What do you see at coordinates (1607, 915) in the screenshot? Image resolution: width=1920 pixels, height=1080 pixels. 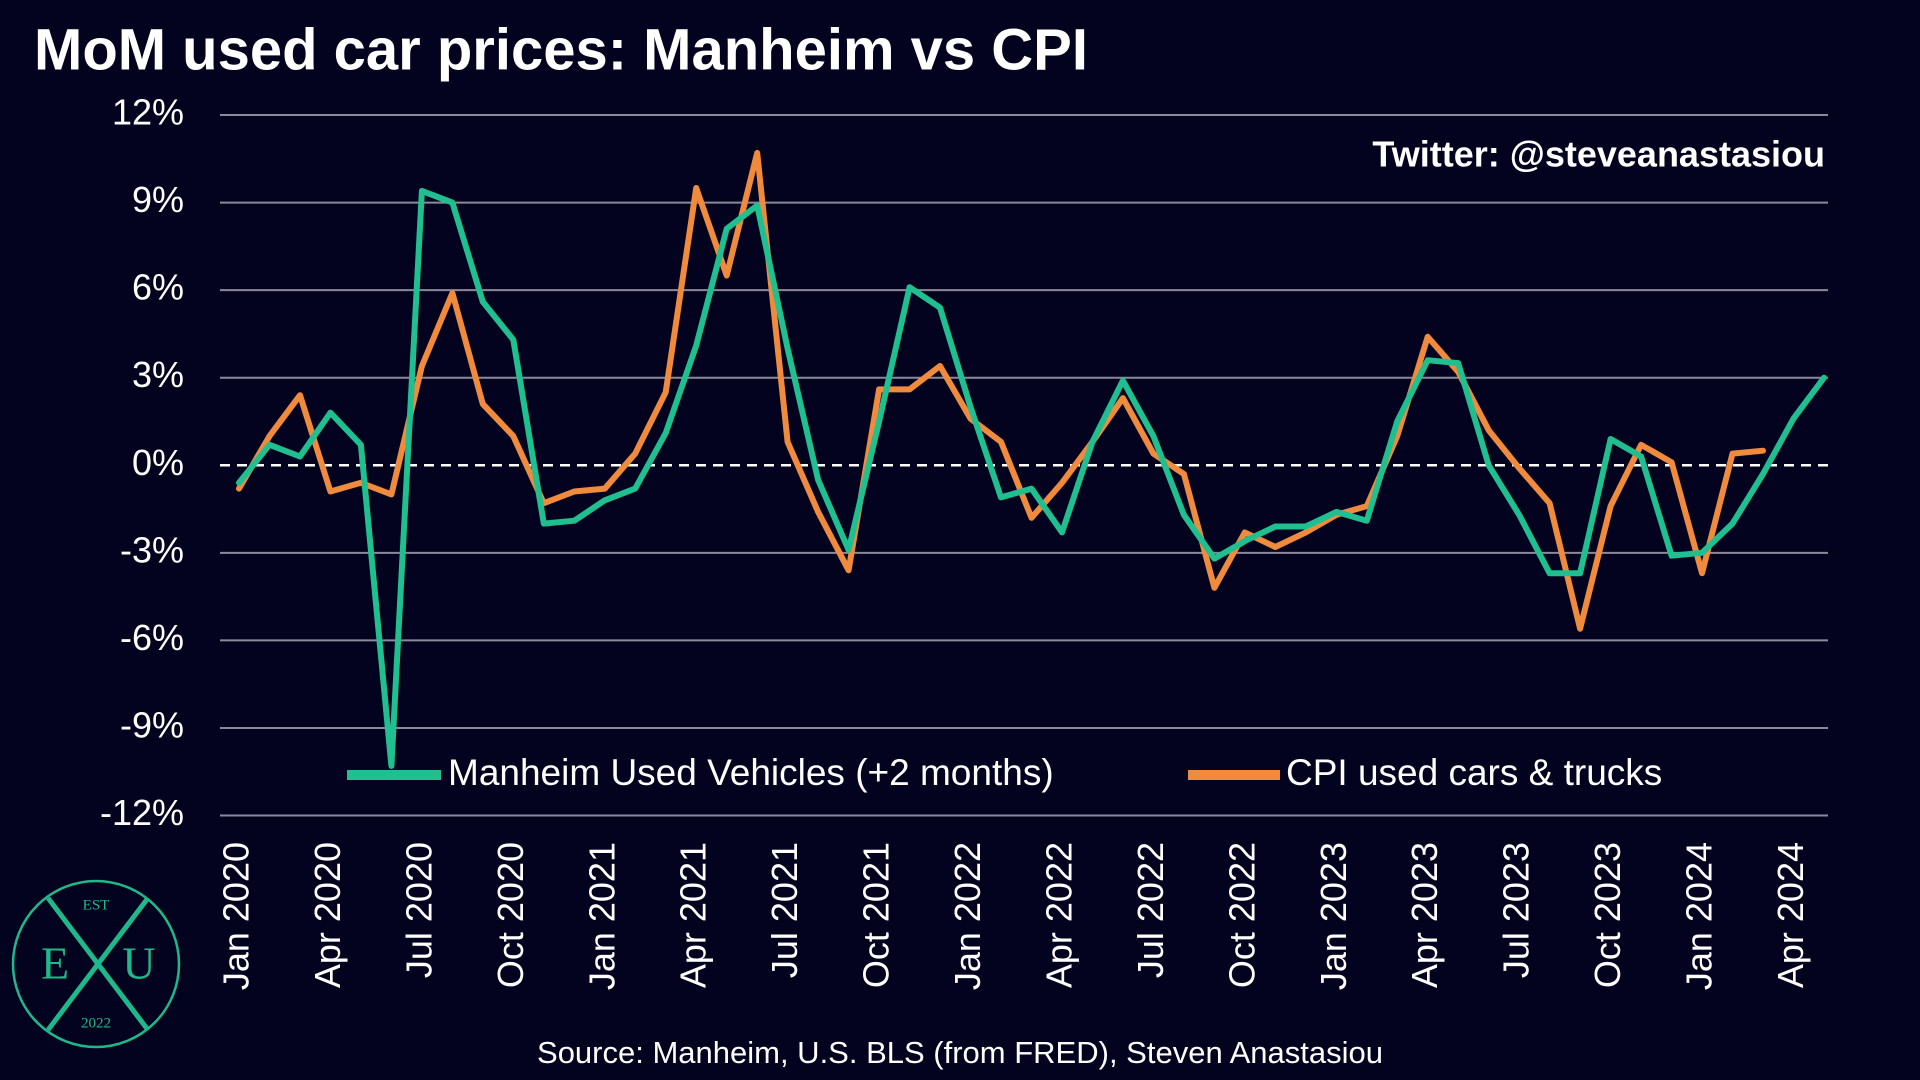 I see `x-tick-label: Oct 2023` at bounding box center [1607, 915].